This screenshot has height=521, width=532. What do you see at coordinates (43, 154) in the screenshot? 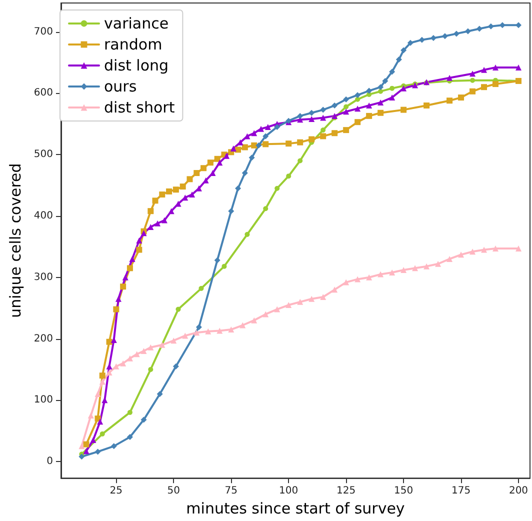
I see `y-tick-label: 500` at bounding box center [43, 154].